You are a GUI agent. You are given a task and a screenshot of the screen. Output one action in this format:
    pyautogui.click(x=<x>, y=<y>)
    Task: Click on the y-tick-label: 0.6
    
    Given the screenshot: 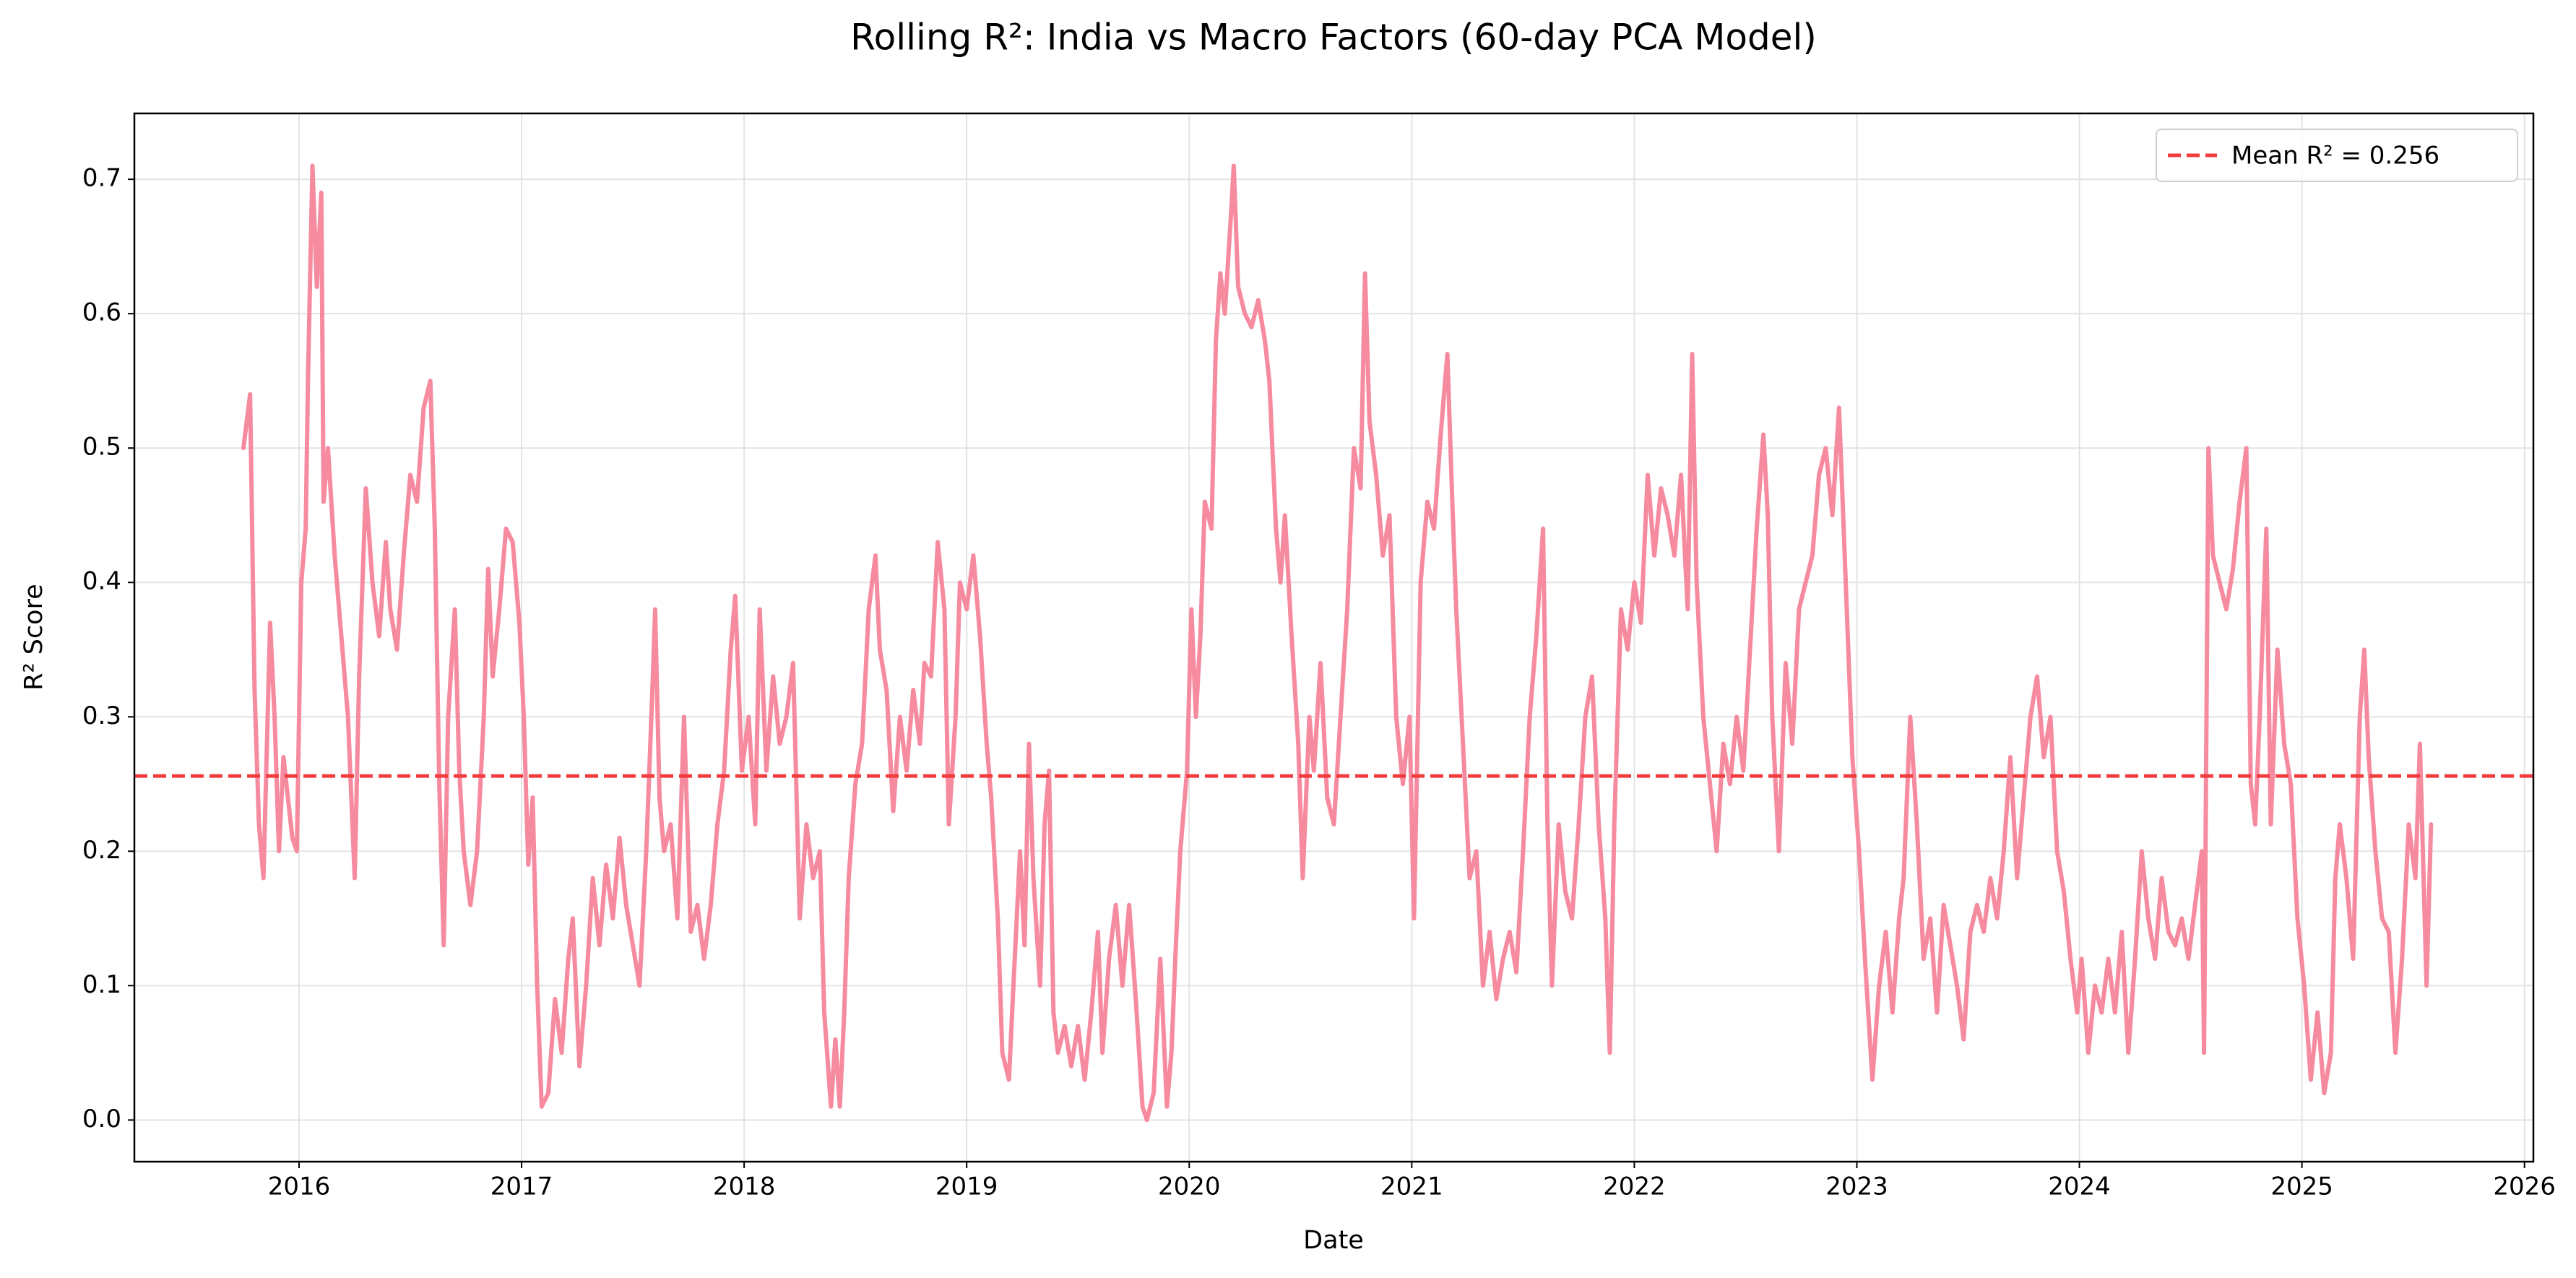 What is the action you would take?
    pyautogui.click(x=102, y=312)
    